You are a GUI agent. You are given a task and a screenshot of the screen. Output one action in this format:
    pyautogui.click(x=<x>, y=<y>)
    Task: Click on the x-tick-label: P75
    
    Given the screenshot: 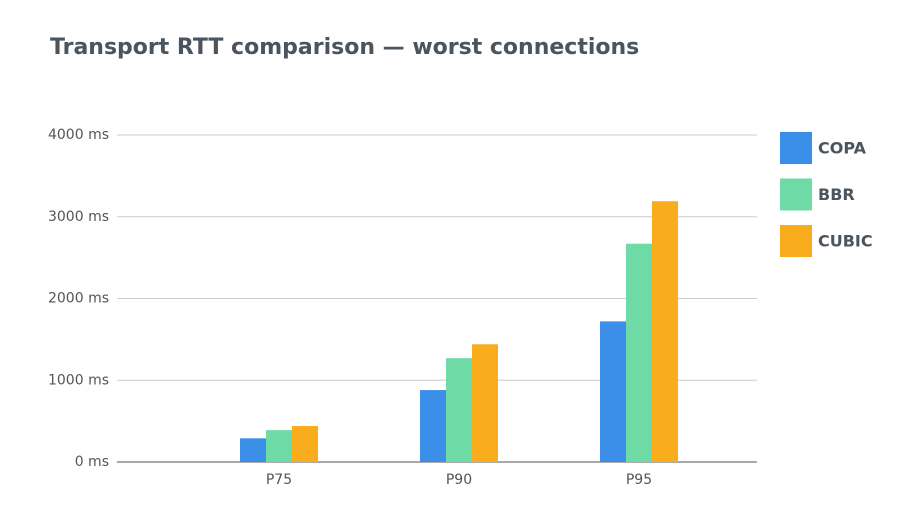 What is the action you would take?
    pyautogui.click(x=279, y=480)
    